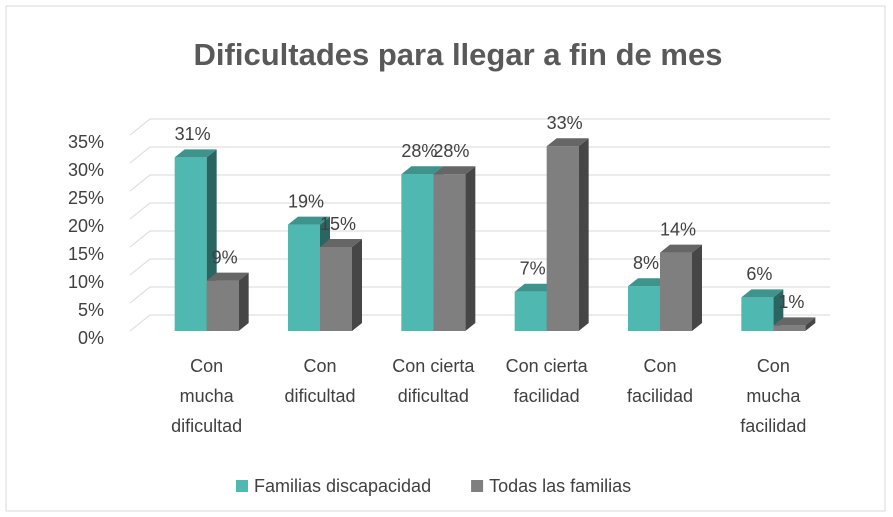 The width and height of the screenshot is (893, 517). What do you see at coordinates (458, 54) in the screenshot?
I see `chart-title: Dificultades para llegar a fin de mes` at bounding box center [458, 54].